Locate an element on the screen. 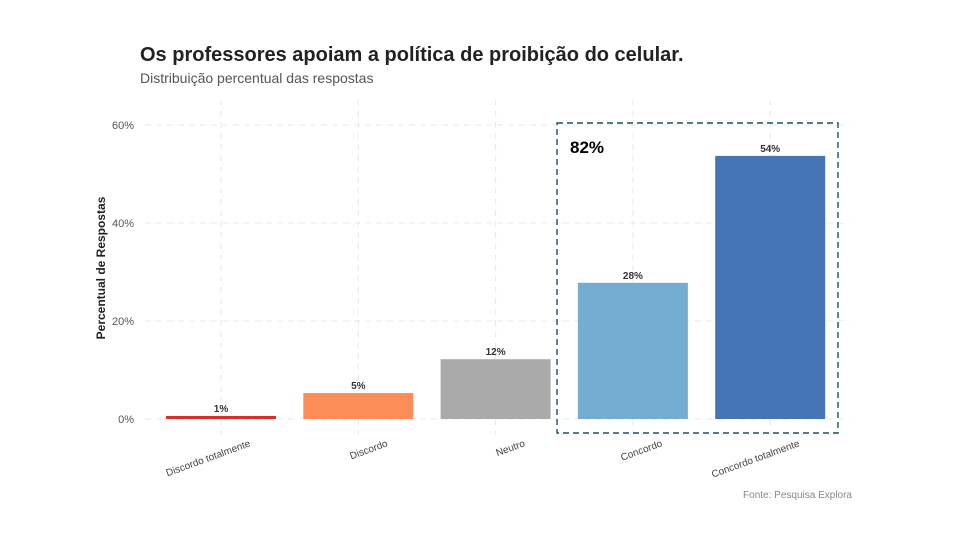  data-label: 5% is located at coordinates (358, 386).